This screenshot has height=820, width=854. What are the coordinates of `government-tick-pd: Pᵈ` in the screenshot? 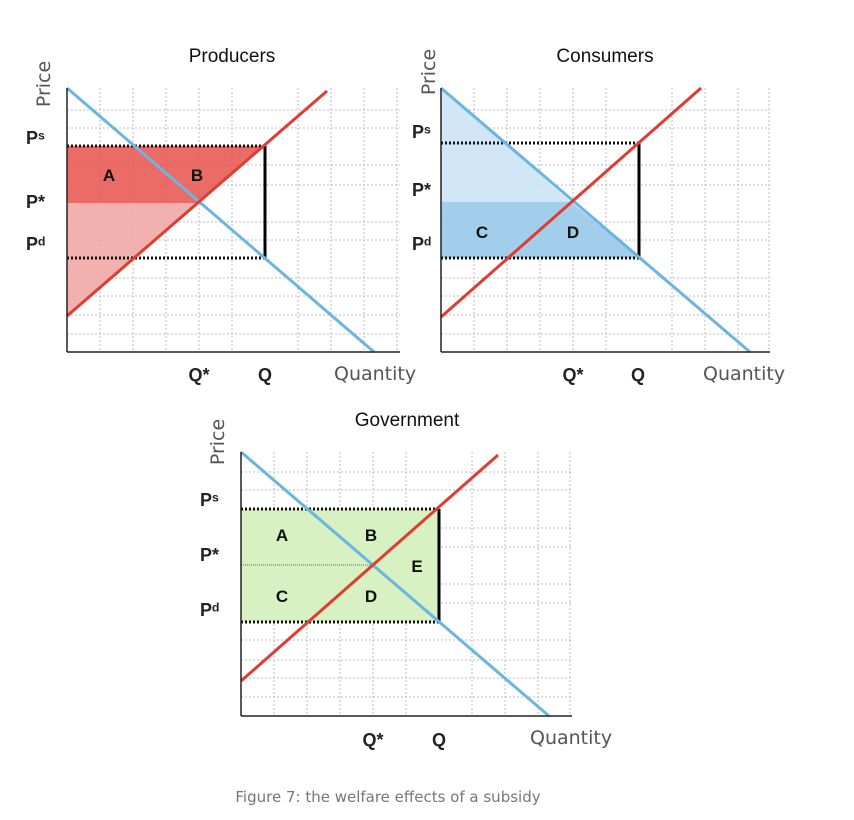 It's located at (209, 610).